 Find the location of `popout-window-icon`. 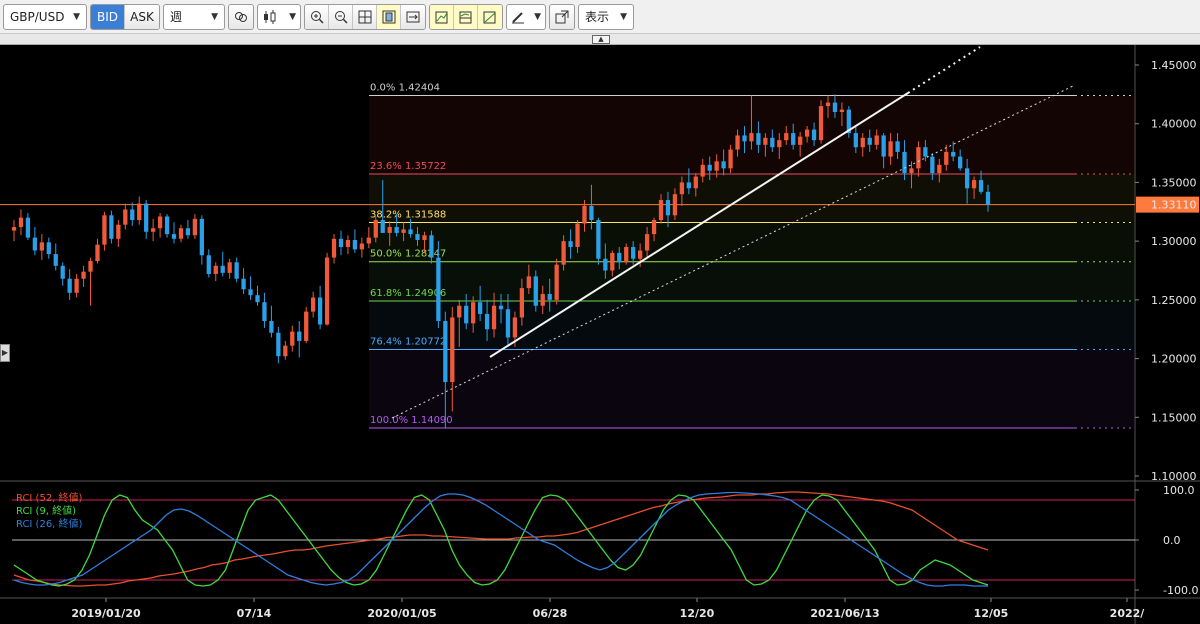

popout-window-icon is located at coordinates (562, 16).